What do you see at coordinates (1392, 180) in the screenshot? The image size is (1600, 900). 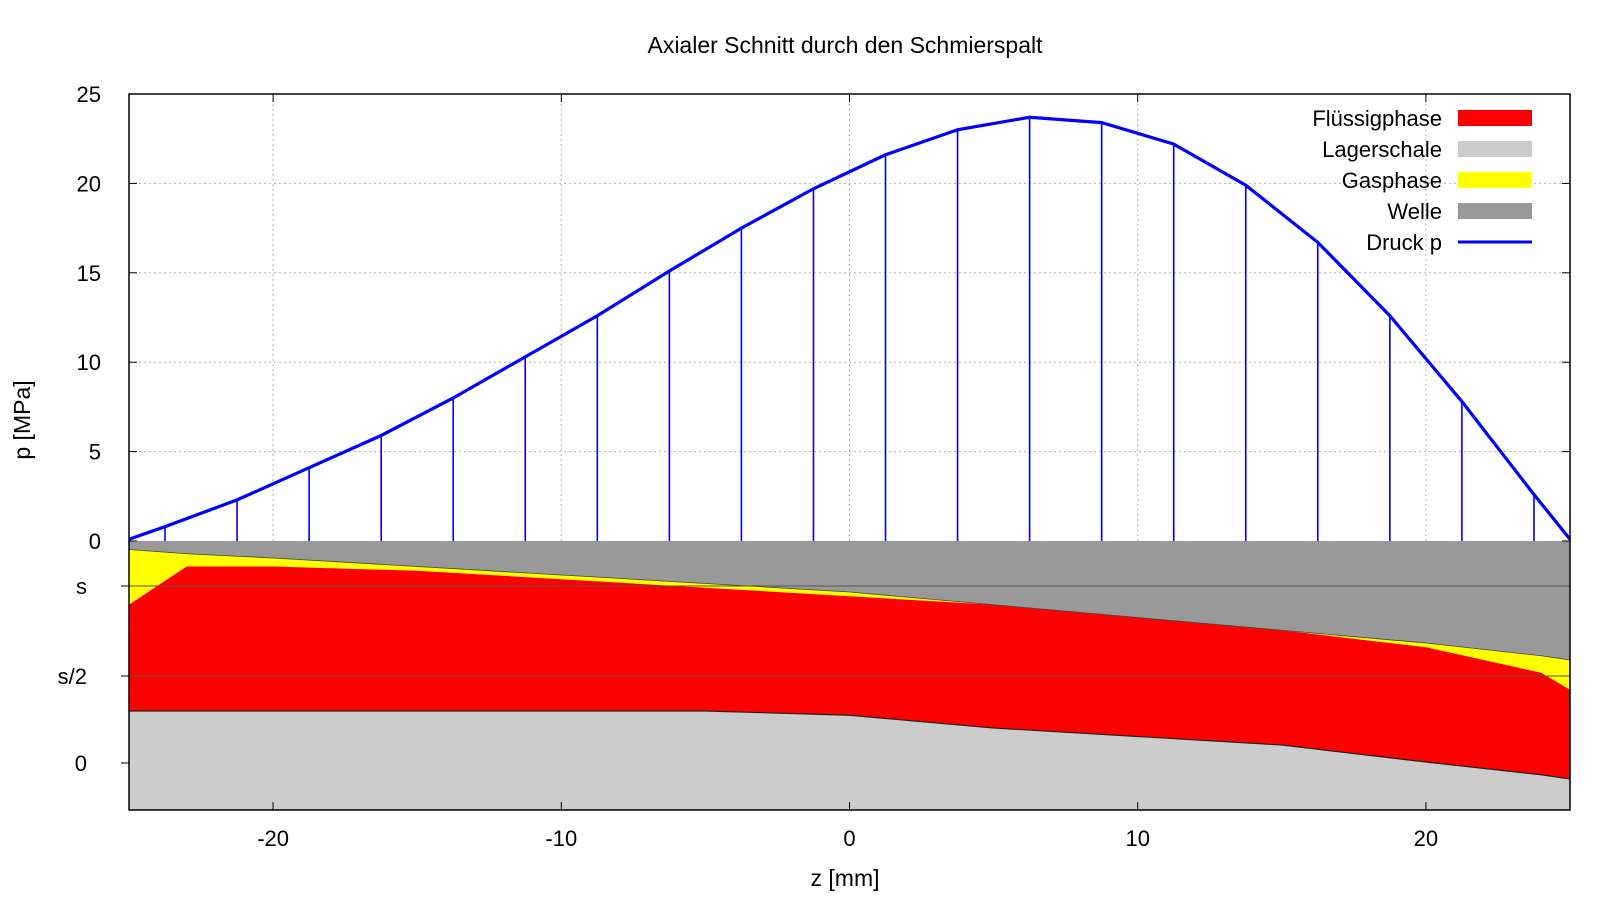 I see `legend-label-2: Gasphase` at bounding box center [1392, 180].